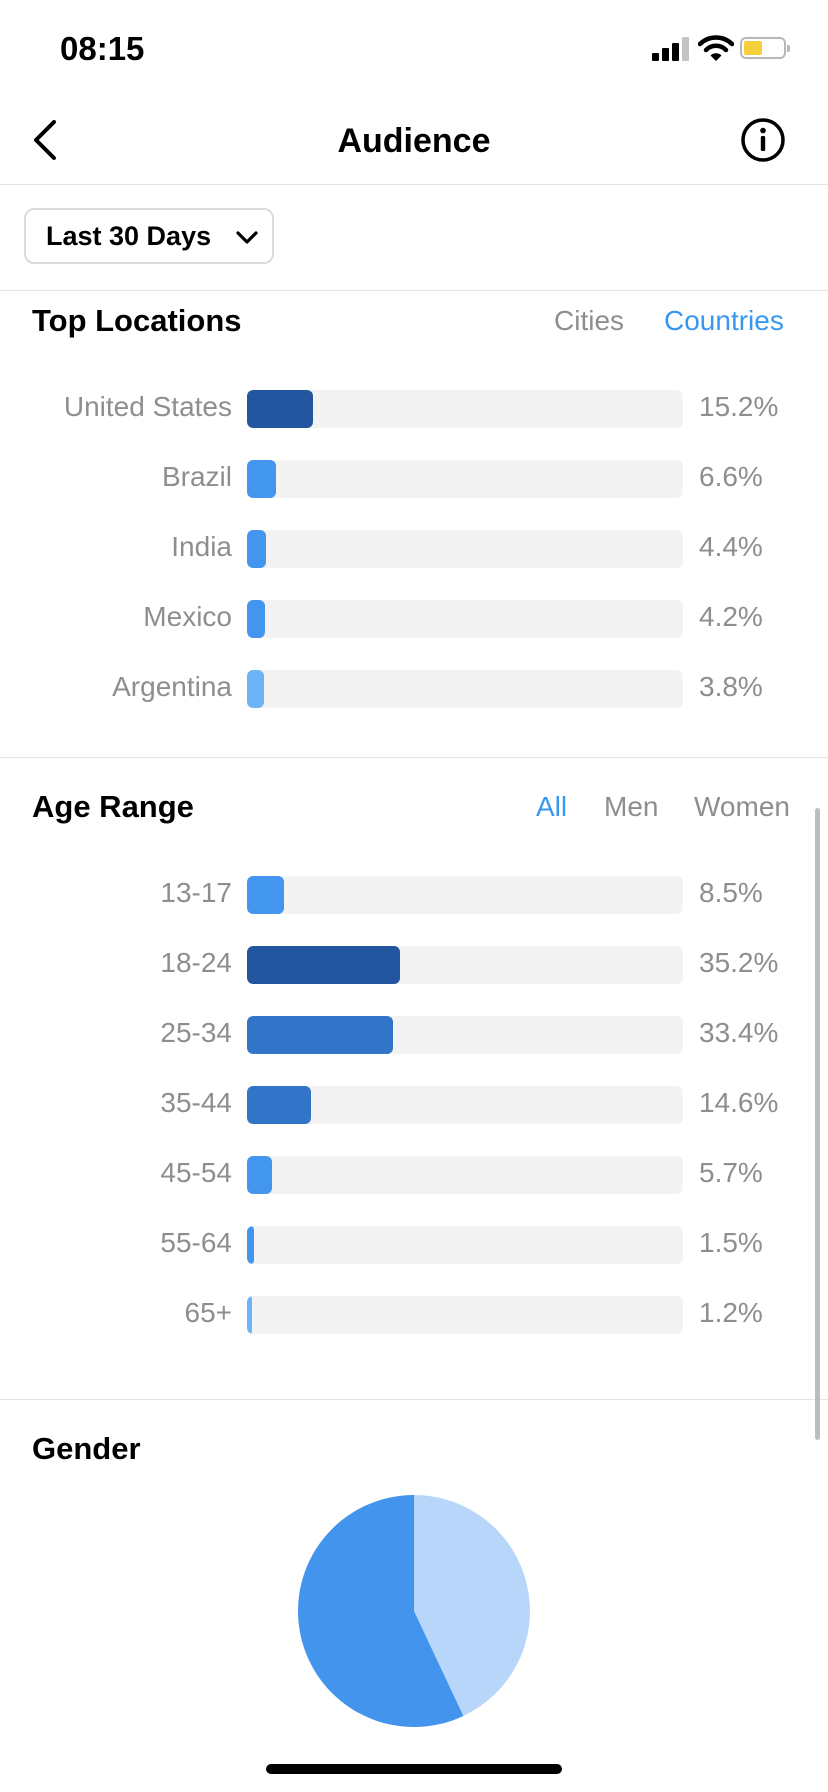 The image size is (828, 1792). I want to click on age-label-45-54: 45-54, so click(196, 1172).